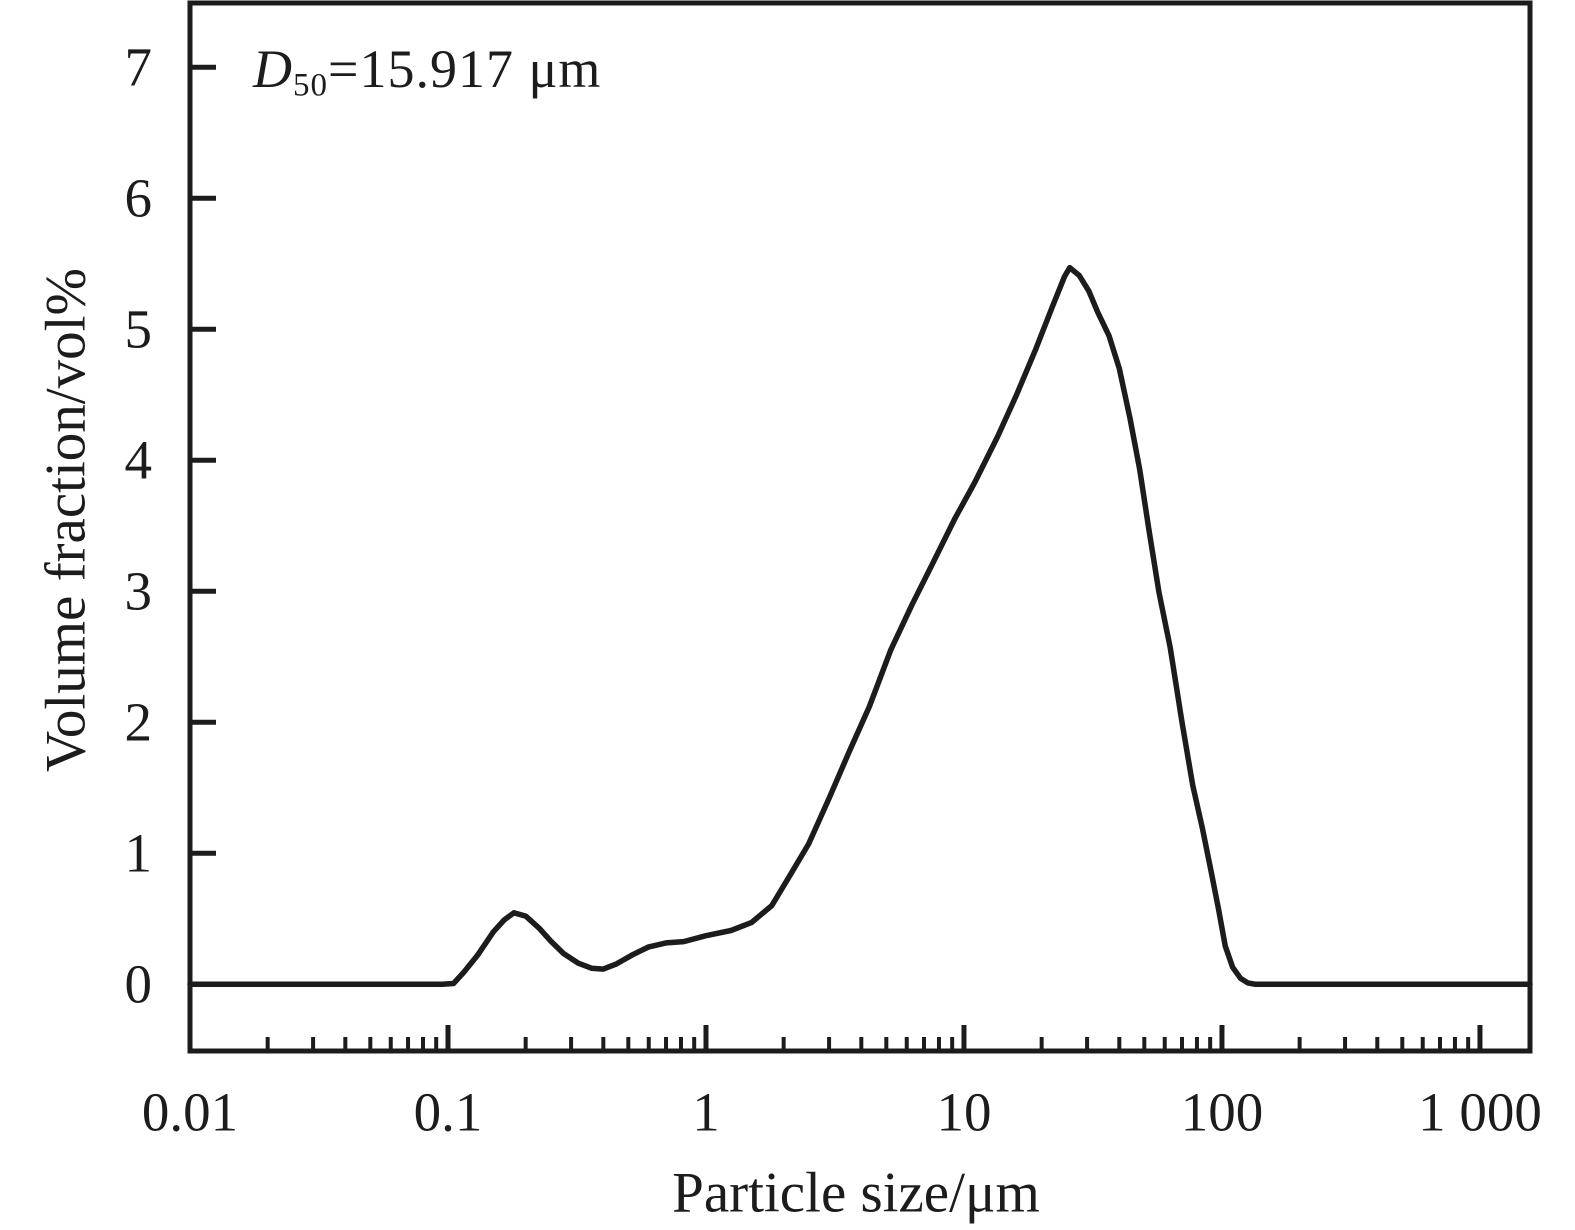  Describe the element at coordinates (139, 984) in the screenshot. I see `y-tick-label: 0` at that location.